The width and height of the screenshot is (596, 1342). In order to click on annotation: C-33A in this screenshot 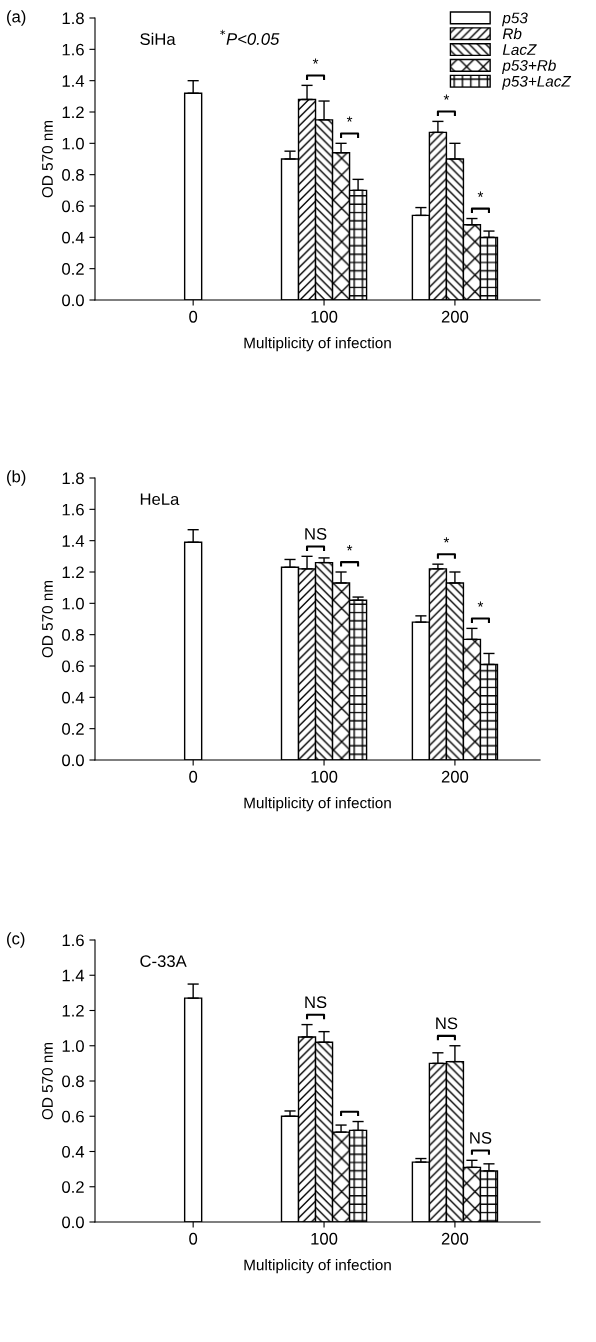, I will do `click(163, 961)`.